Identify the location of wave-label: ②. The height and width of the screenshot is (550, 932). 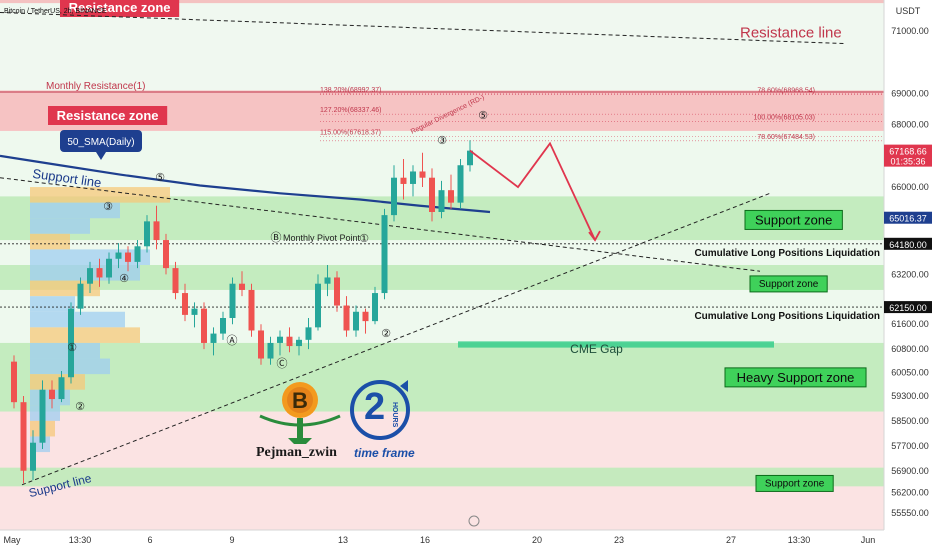
(386, 333).